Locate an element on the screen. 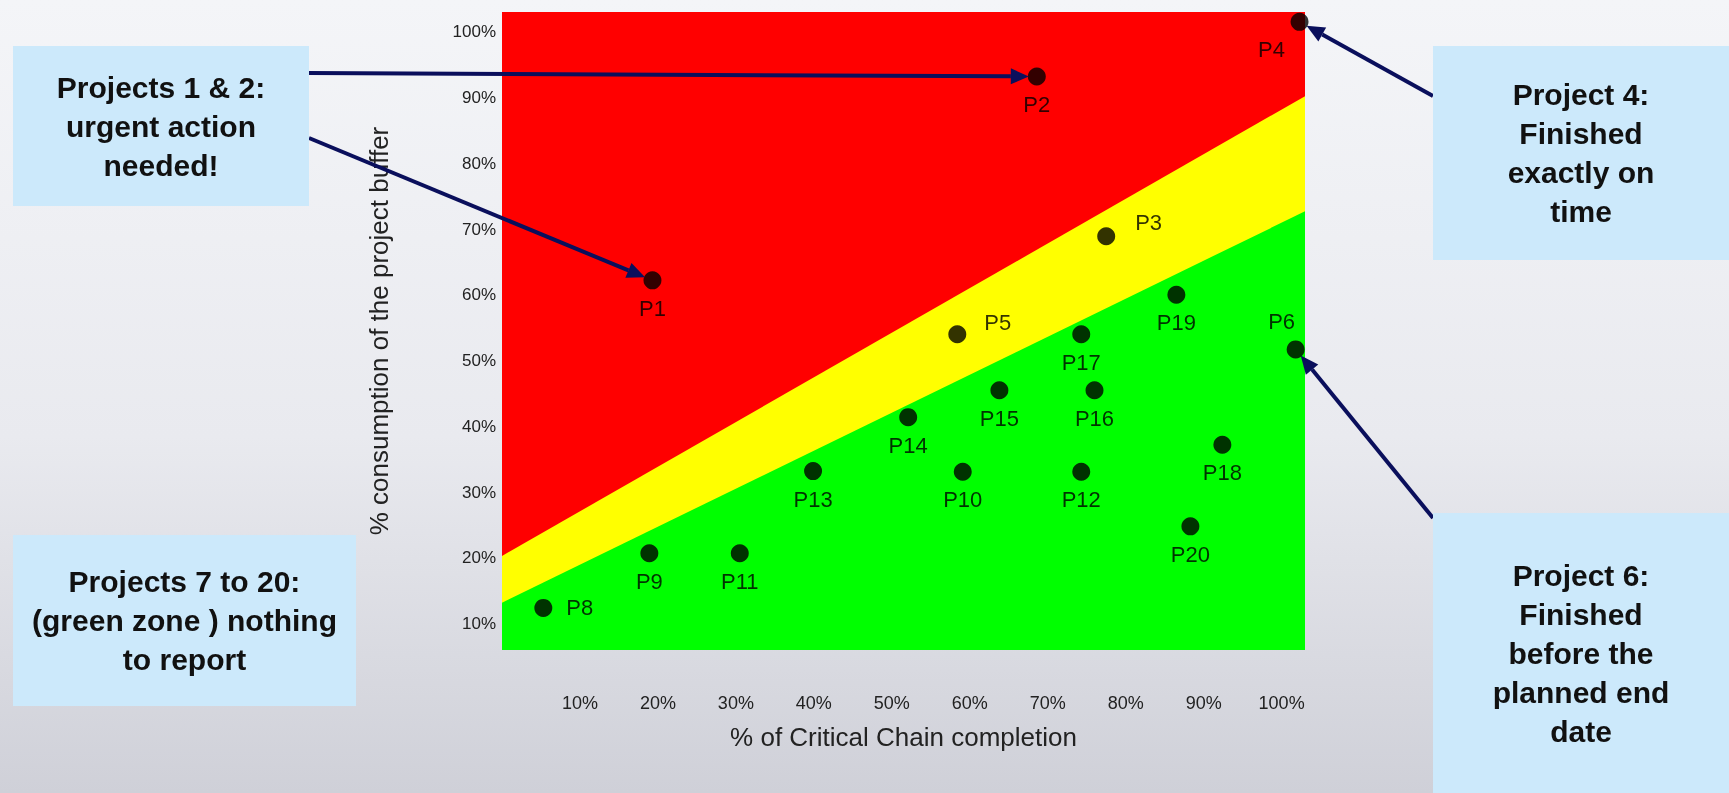 The height and width of the screenshot is (793, 1729). y-tick-label: 70% is located at coordinates (478, 229).